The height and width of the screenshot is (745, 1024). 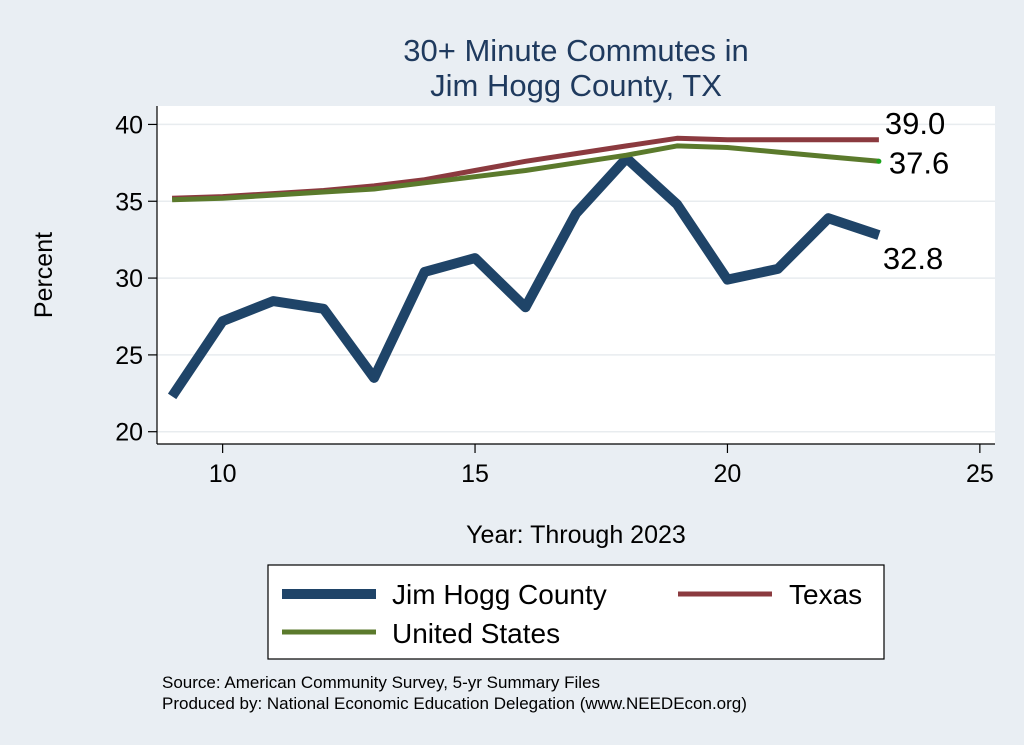 What do you see at coordinates (913, 258) in the screenshot?
I see `end-label-jim-hogg-county: 32.8` at bounding box center [913, 258].